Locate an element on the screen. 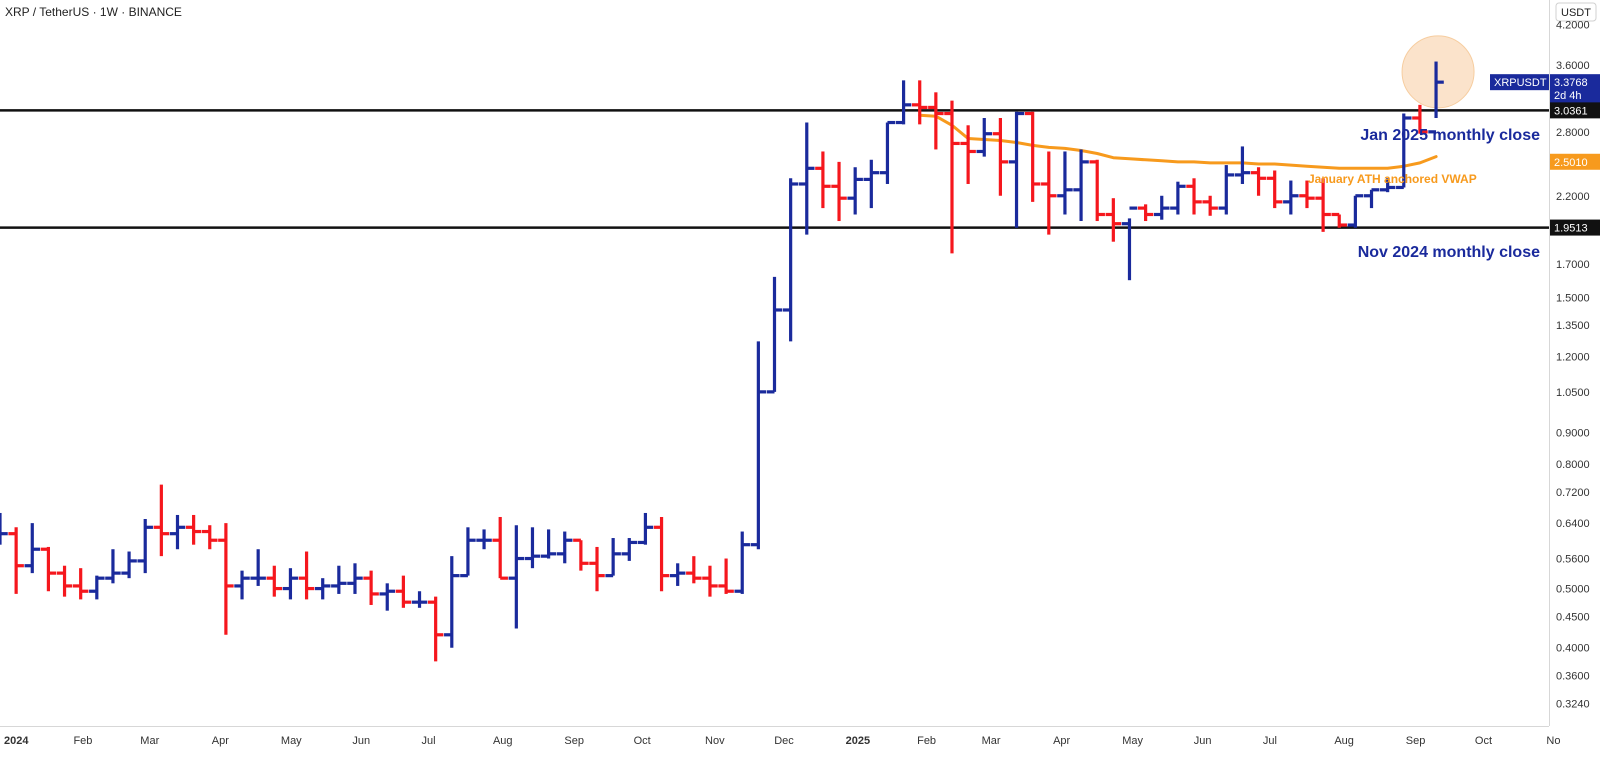 The image size is (1600, 759). currency-button is located at coordinates (1576, 12).